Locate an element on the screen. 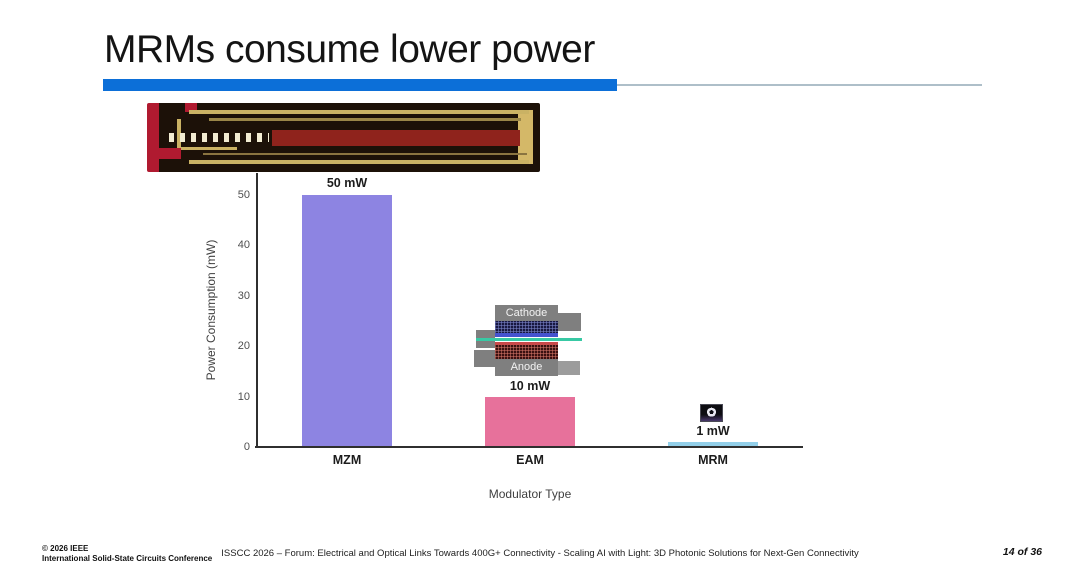 This screenshot has height=568, width=1080. eam-blue-layer is located at coordinates (526, 335).